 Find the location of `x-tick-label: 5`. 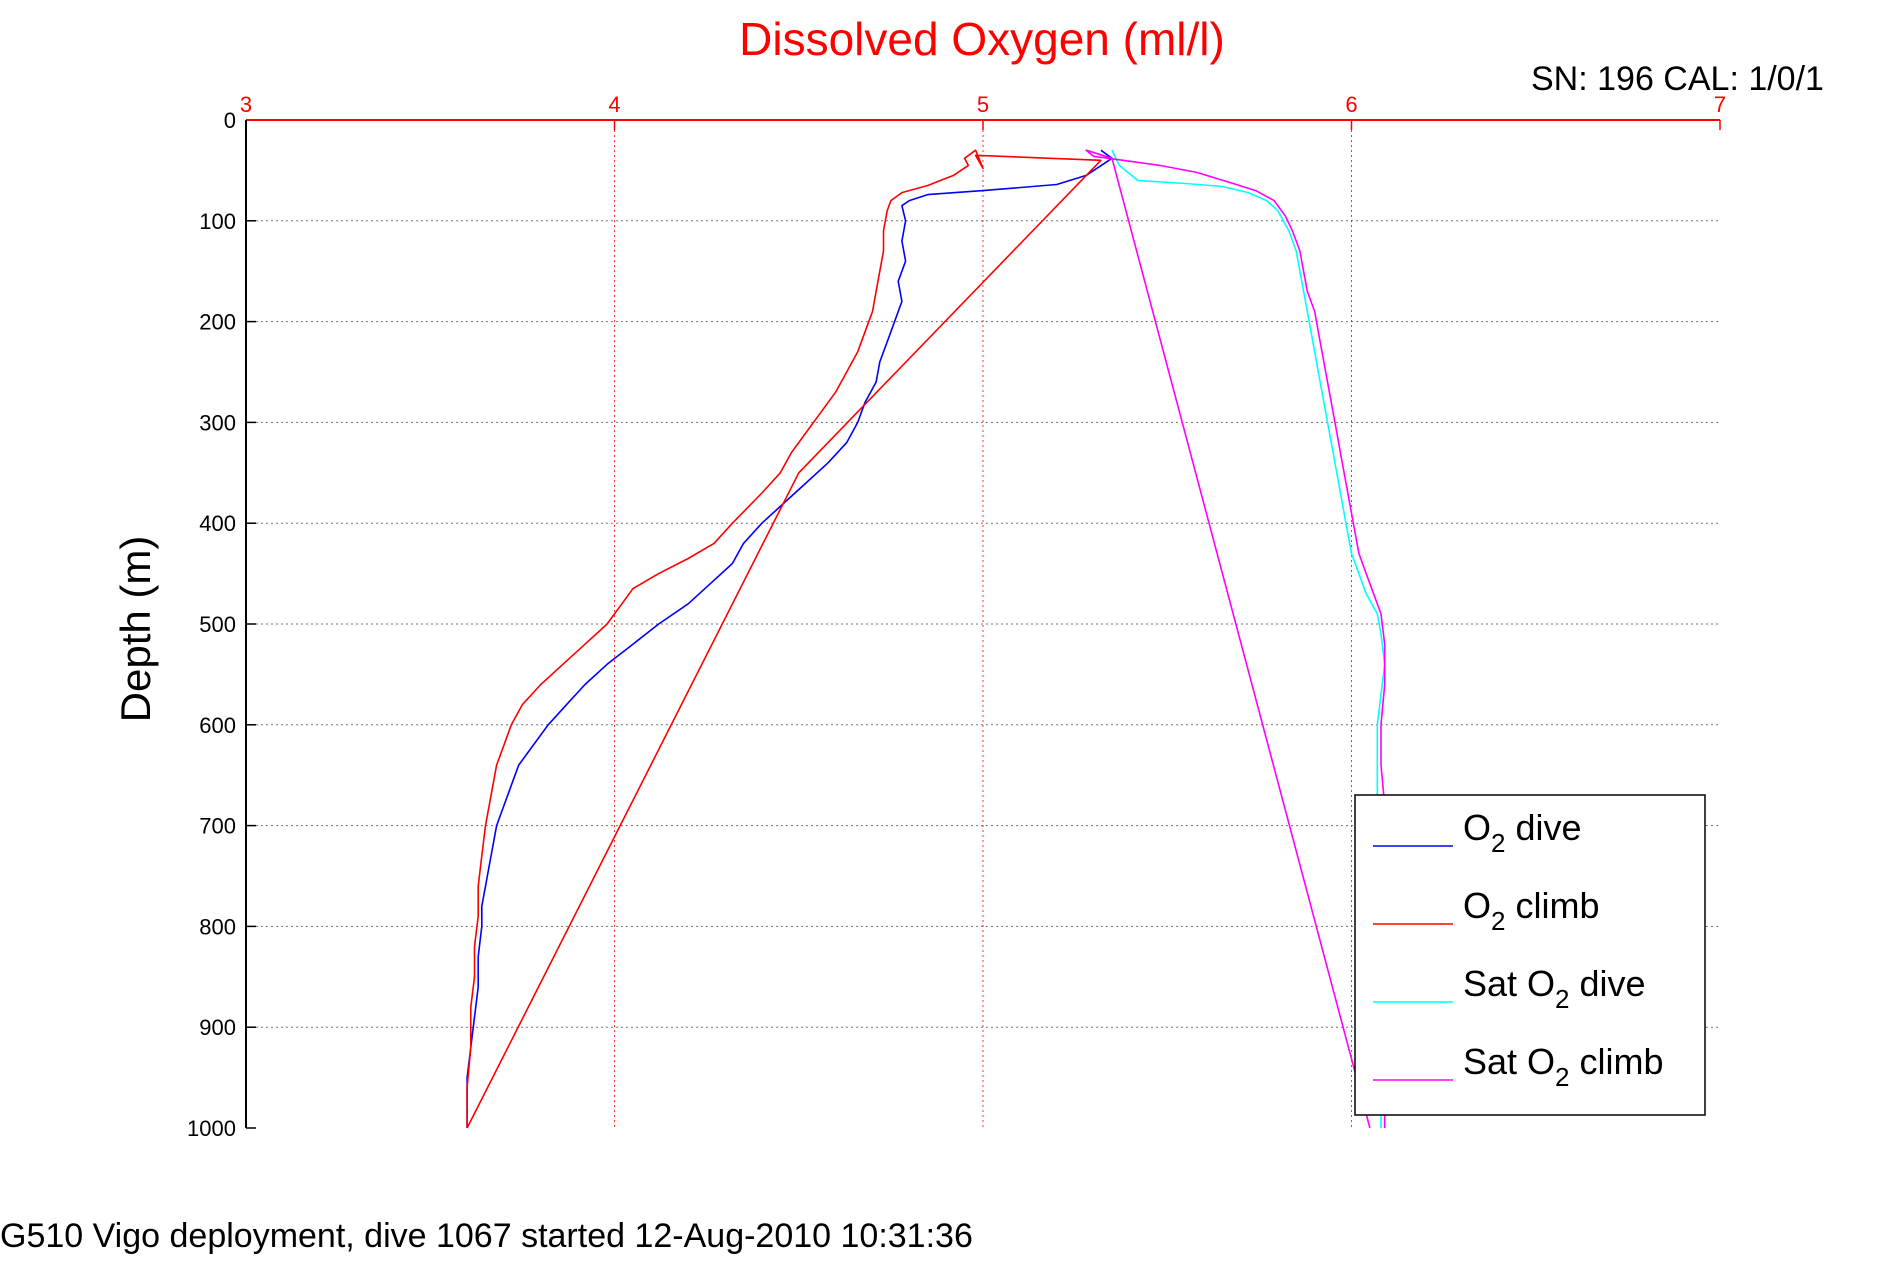

x-tick-label: 5 is located at coordinates (983, 104).